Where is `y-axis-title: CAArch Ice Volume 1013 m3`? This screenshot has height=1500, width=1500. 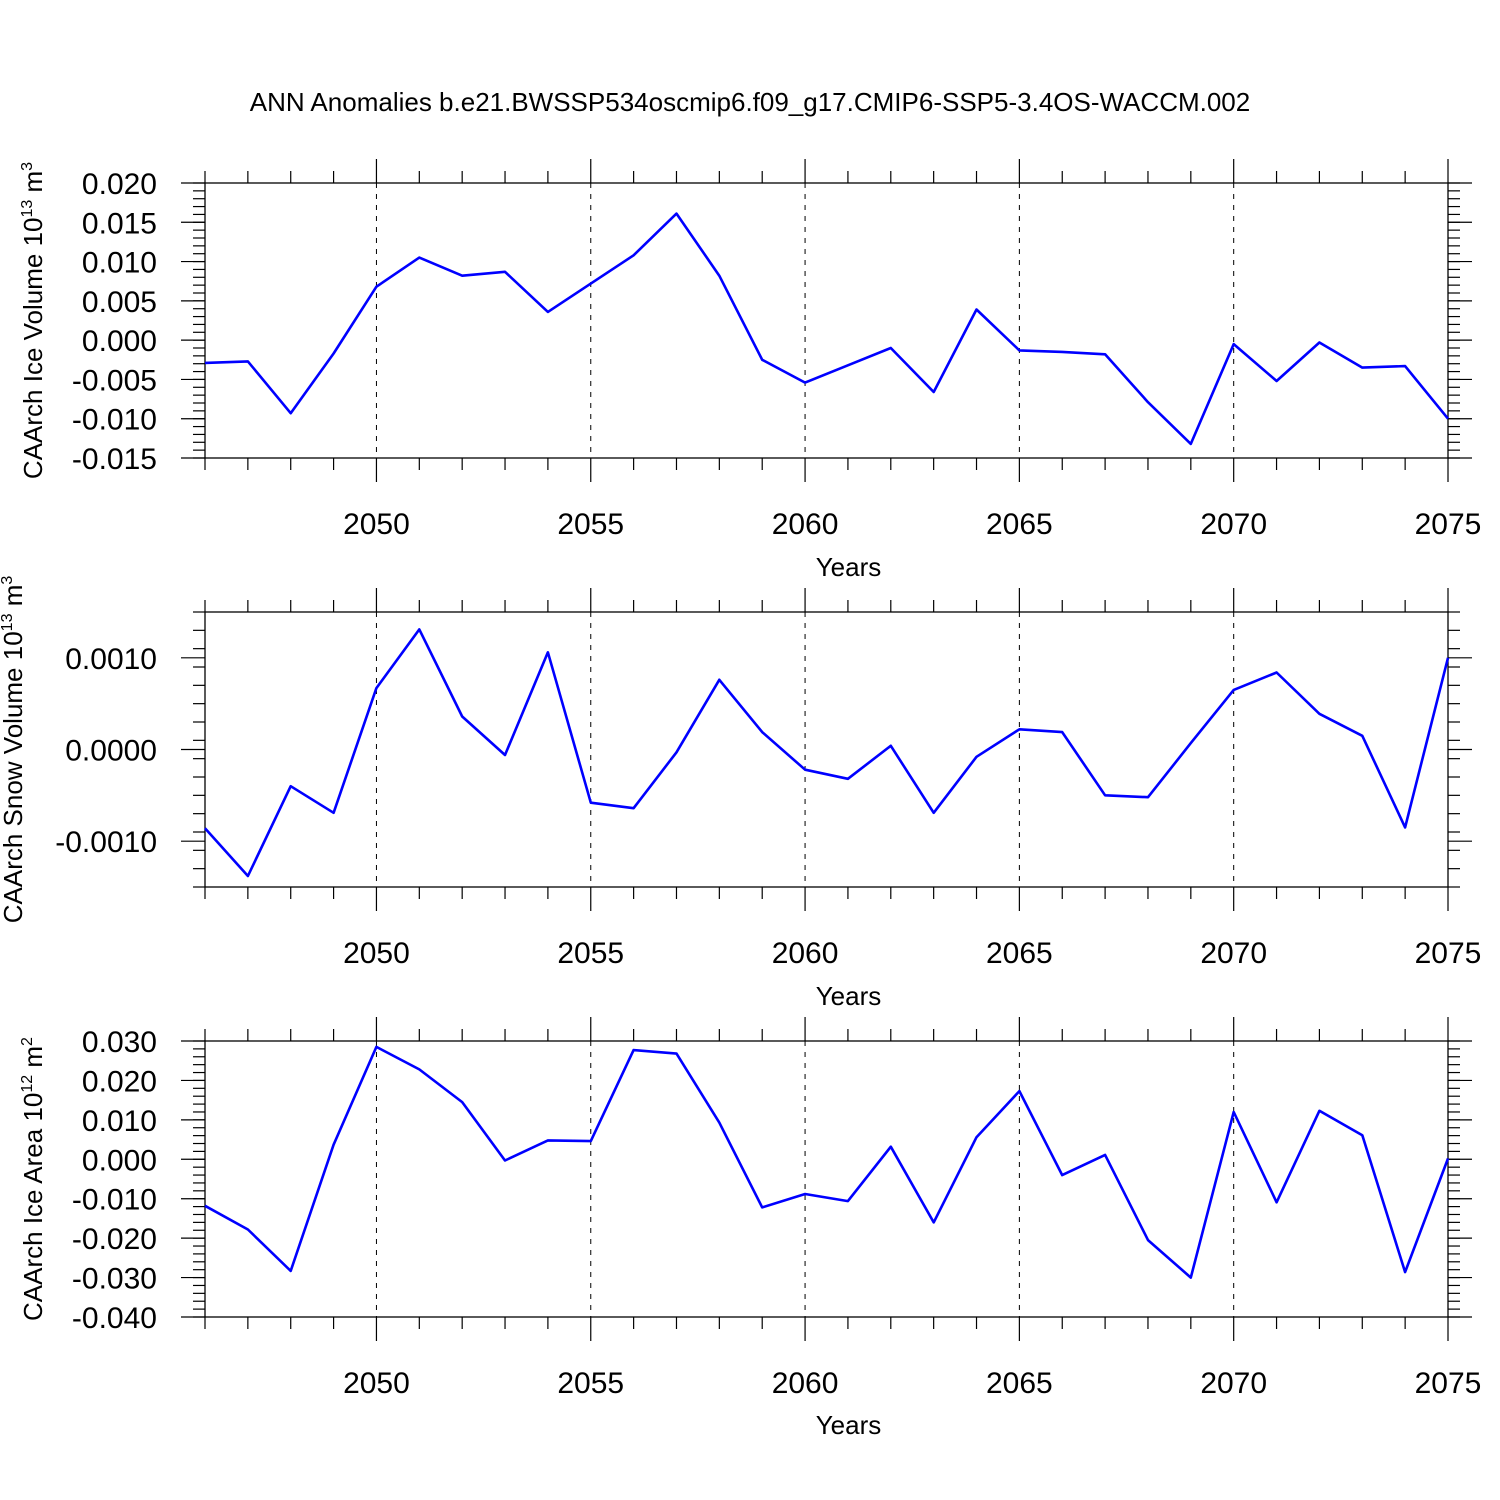
y-axis-title: CAArch Ice Volume 1013 m3 is located at coordinates (33, 320).